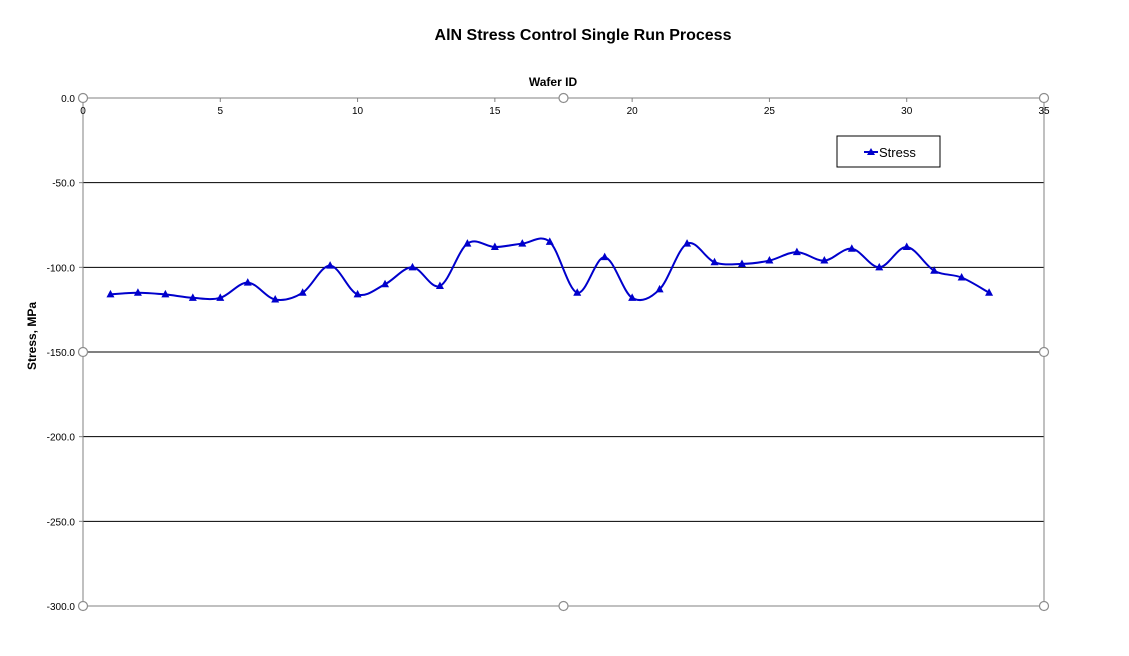 This screenshot has height=656, width=1129. Describe the element at coordinates (63, 184) in the screenshot. I see `y-tick-label: -50.0` at that location.